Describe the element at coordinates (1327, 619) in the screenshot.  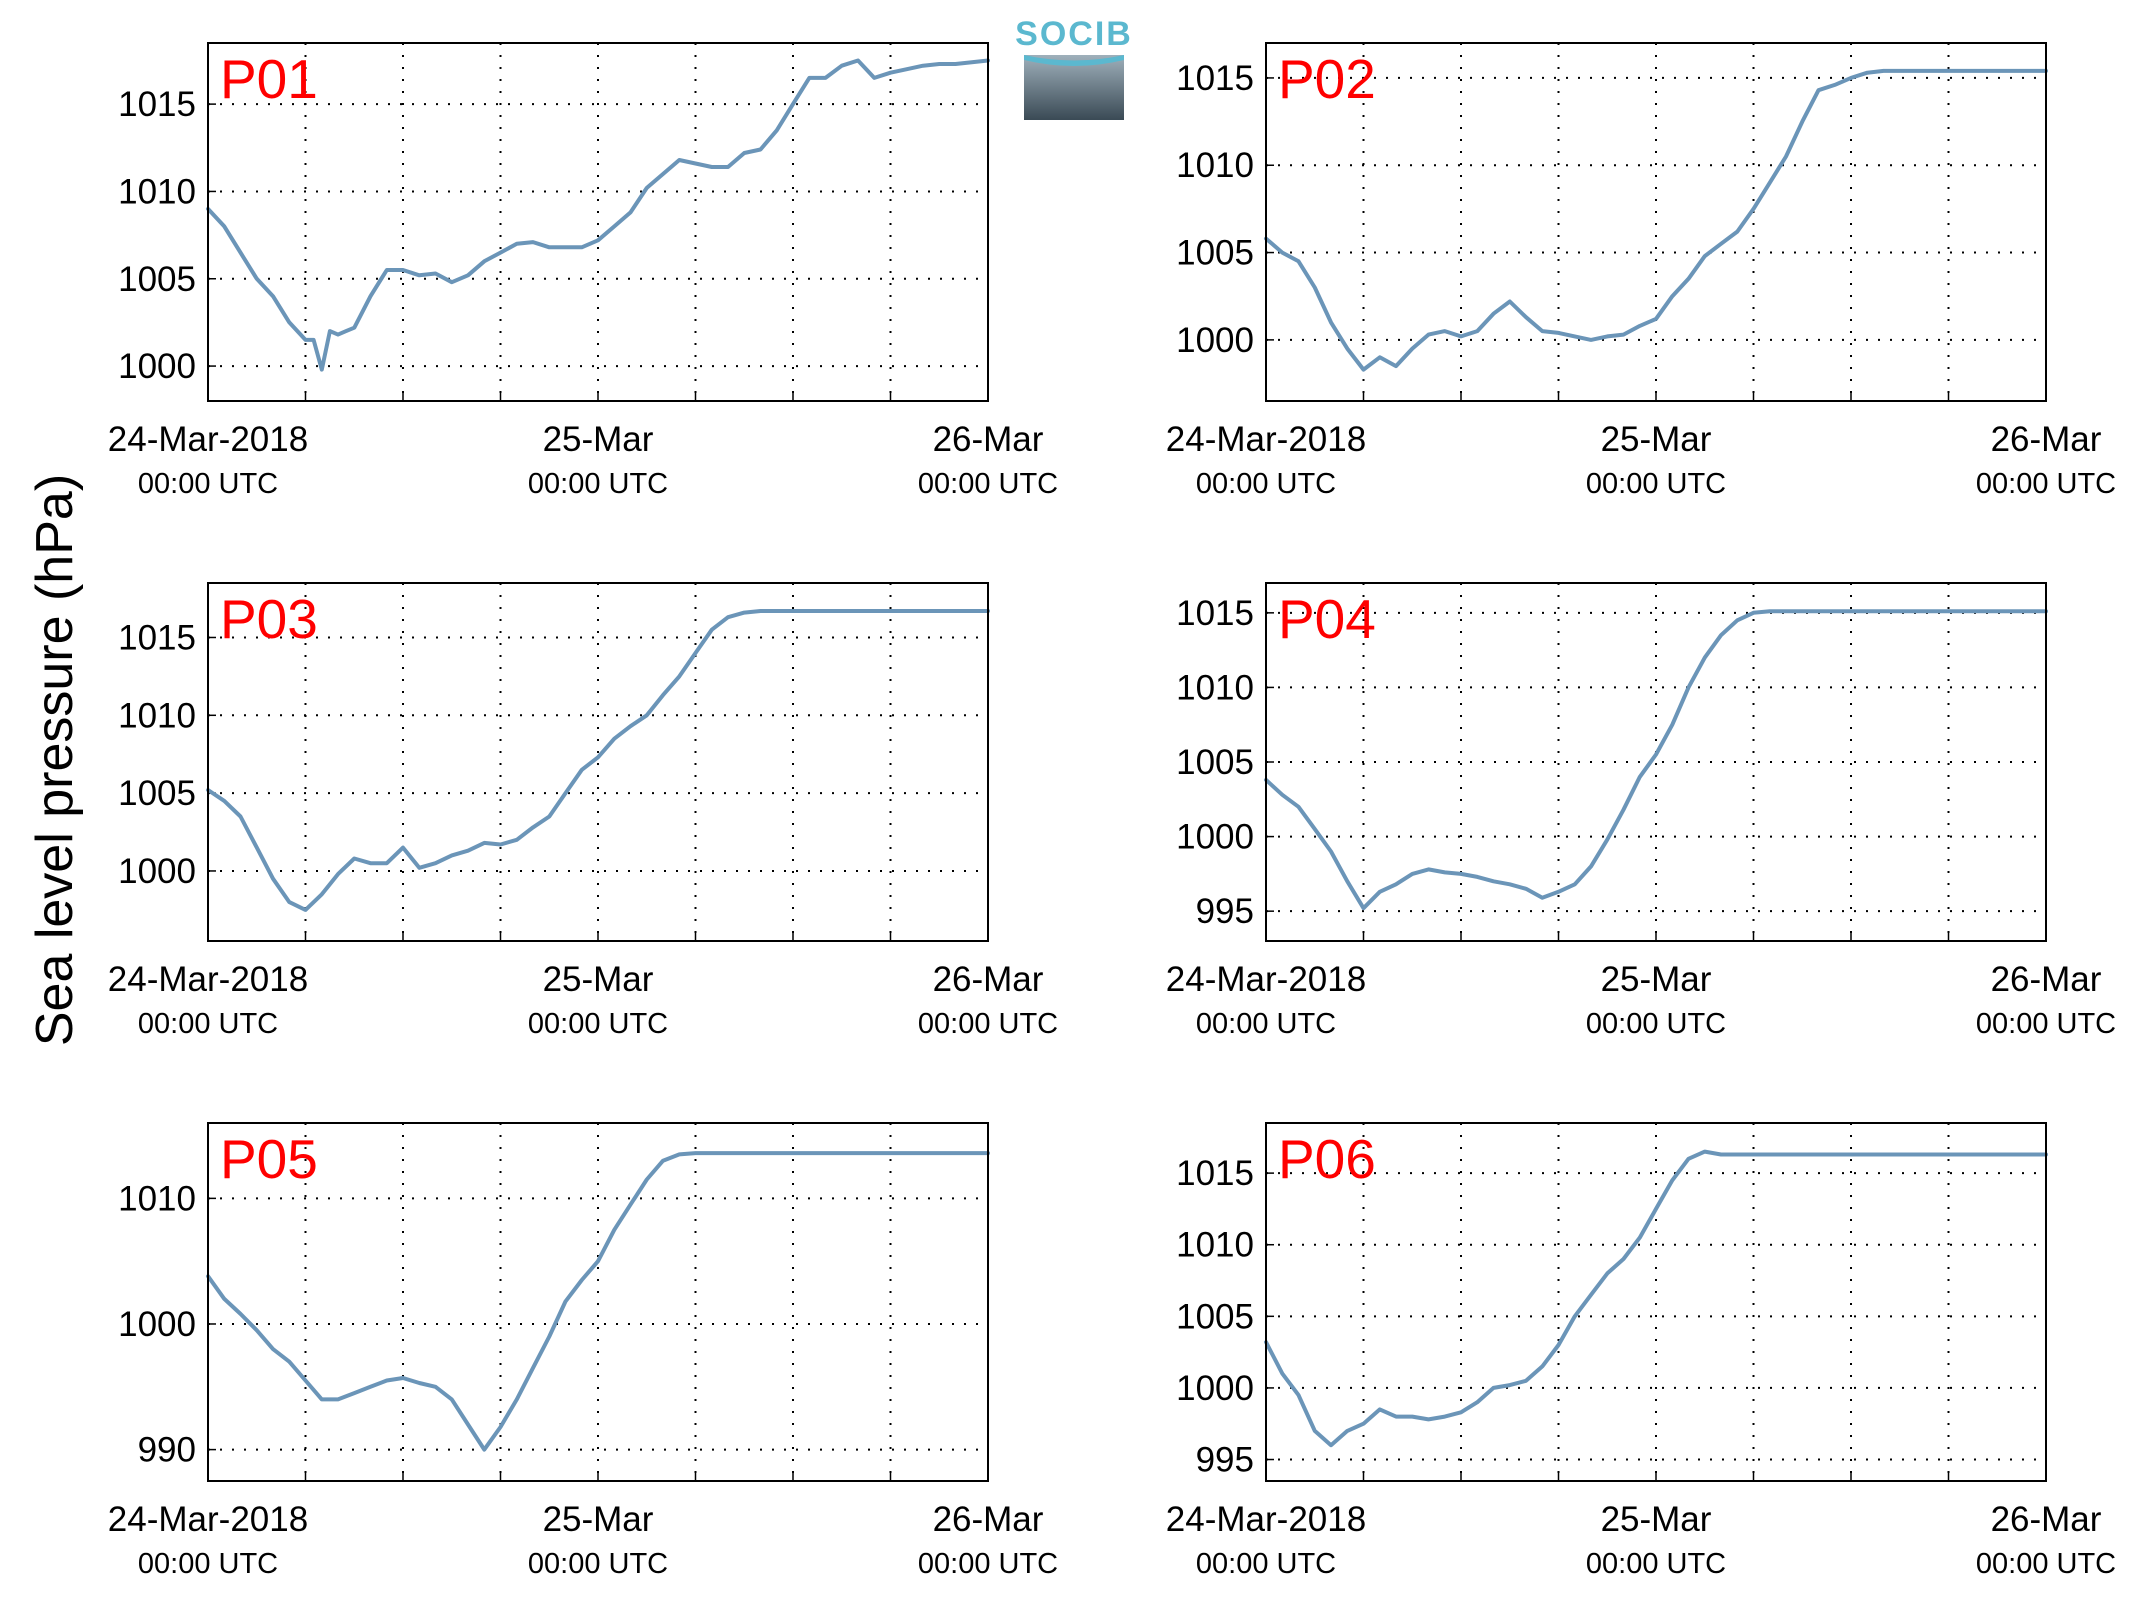
I see `panel-label: P04` at that location.